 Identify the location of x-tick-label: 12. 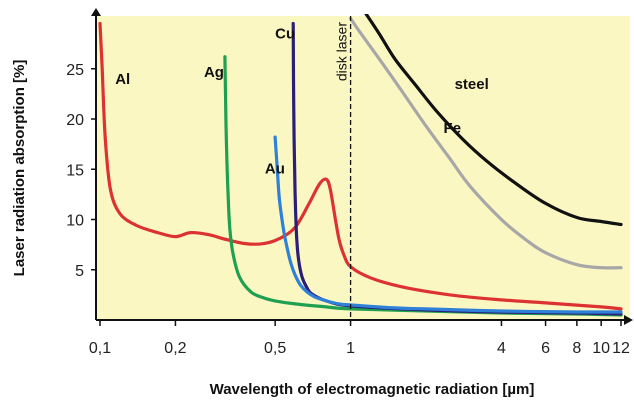
(621, 348).